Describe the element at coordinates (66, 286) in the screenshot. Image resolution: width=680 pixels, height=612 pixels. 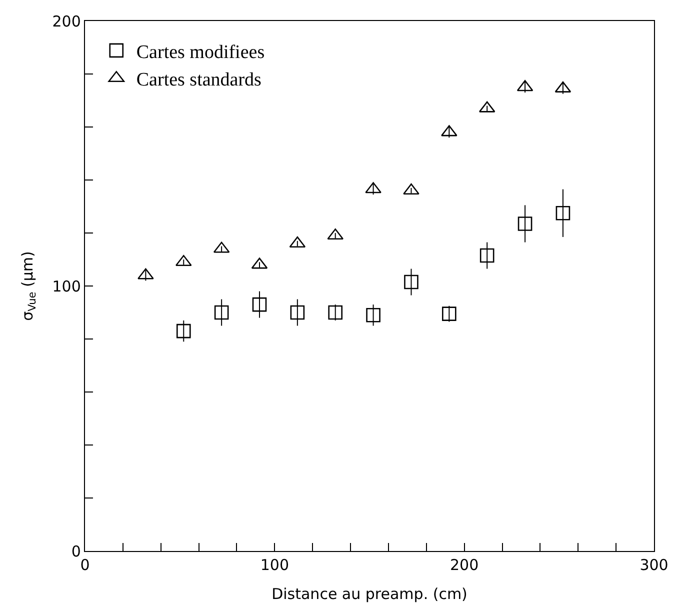
I see `y-tick-label: 100` at that location.